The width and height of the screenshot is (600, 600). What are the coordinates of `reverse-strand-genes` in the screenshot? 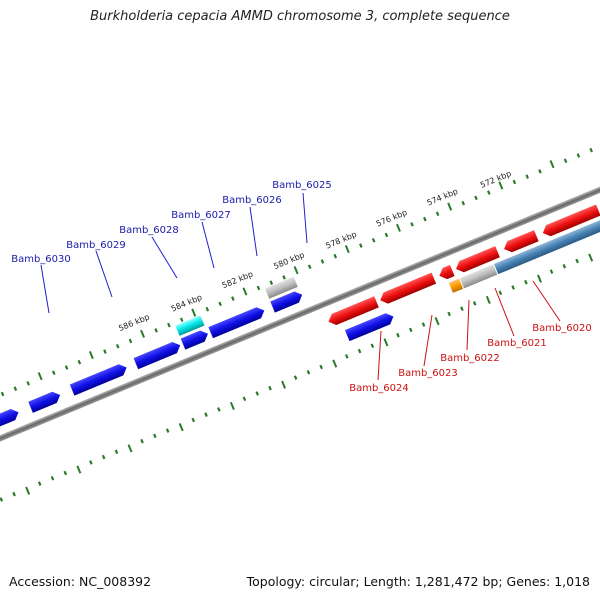 It's located at (464, 273).